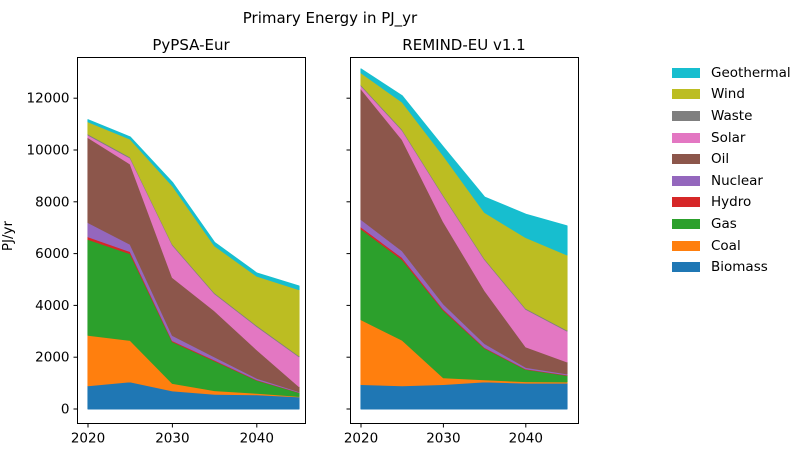 This screenshot has width=802, height=462. I want to click on legend-swatch-coal, so click(686, 245).